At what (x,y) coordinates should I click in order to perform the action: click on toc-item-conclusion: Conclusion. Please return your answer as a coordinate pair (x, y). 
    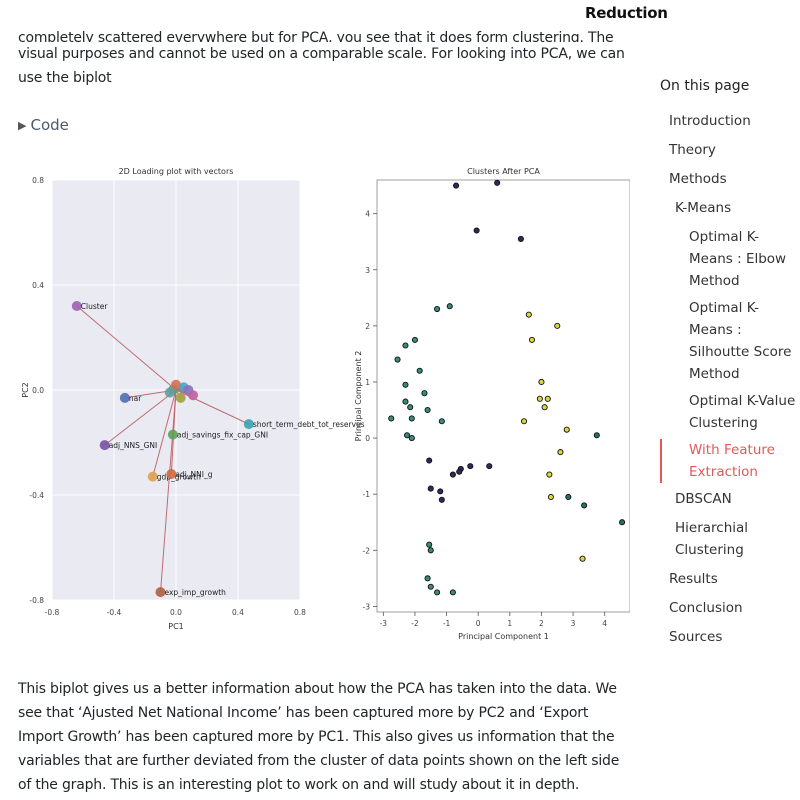
    Looking at the image, I should click on (706, 608).